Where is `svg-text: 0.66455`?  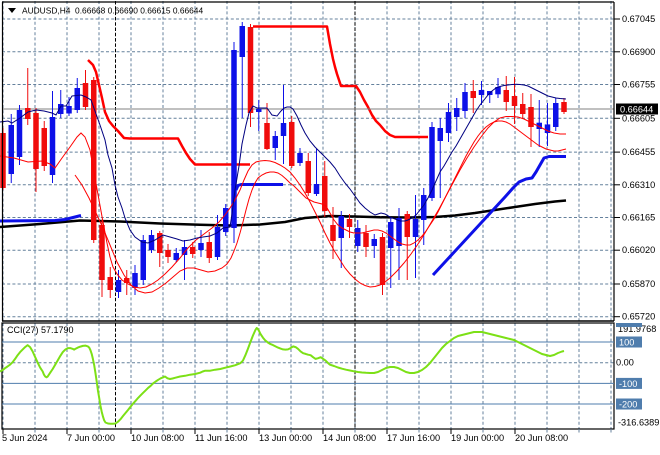
svg-text: 0.66455 is located at coordinates (638, 152).